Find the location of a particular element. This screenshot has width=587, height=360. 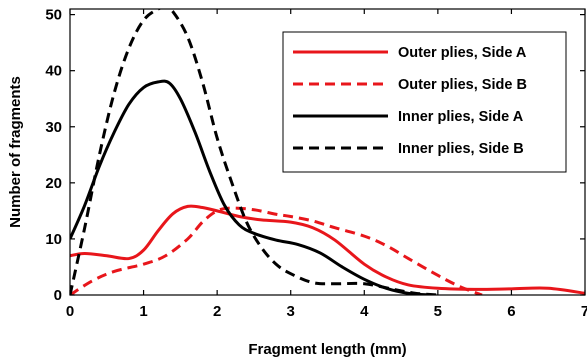

legend-label-4: Inner plies, Side B is located at coordinates (461, 149).